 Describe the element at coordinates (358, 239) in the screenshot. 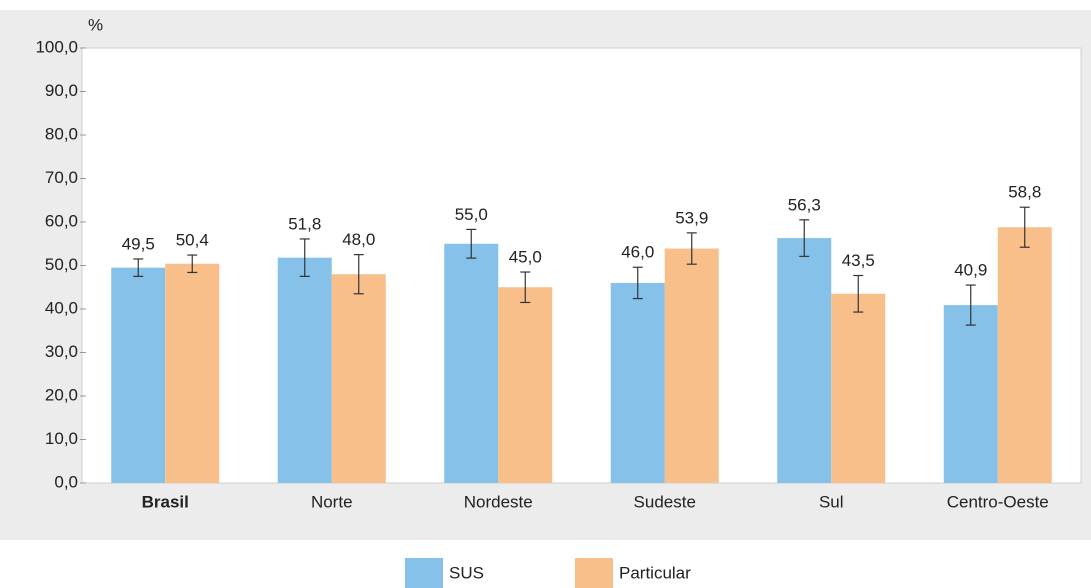

I see `data-label: 48,0` at that location.